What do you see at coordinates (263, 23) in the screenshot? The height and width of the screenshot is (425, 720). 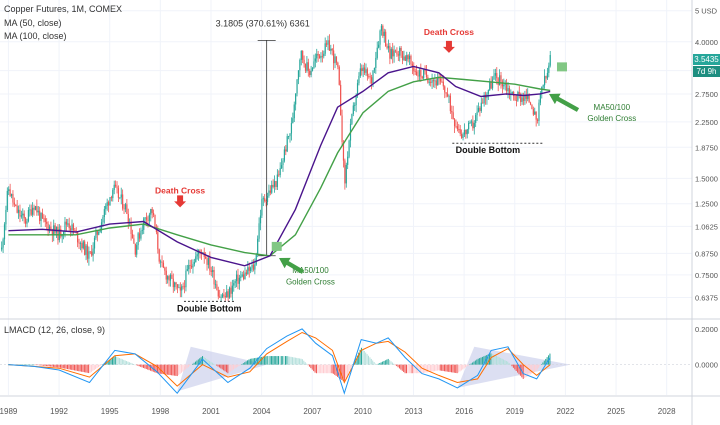 I see `measure-label: 3.1805 (370.61%) 6361` at bounding box center [263, 23].